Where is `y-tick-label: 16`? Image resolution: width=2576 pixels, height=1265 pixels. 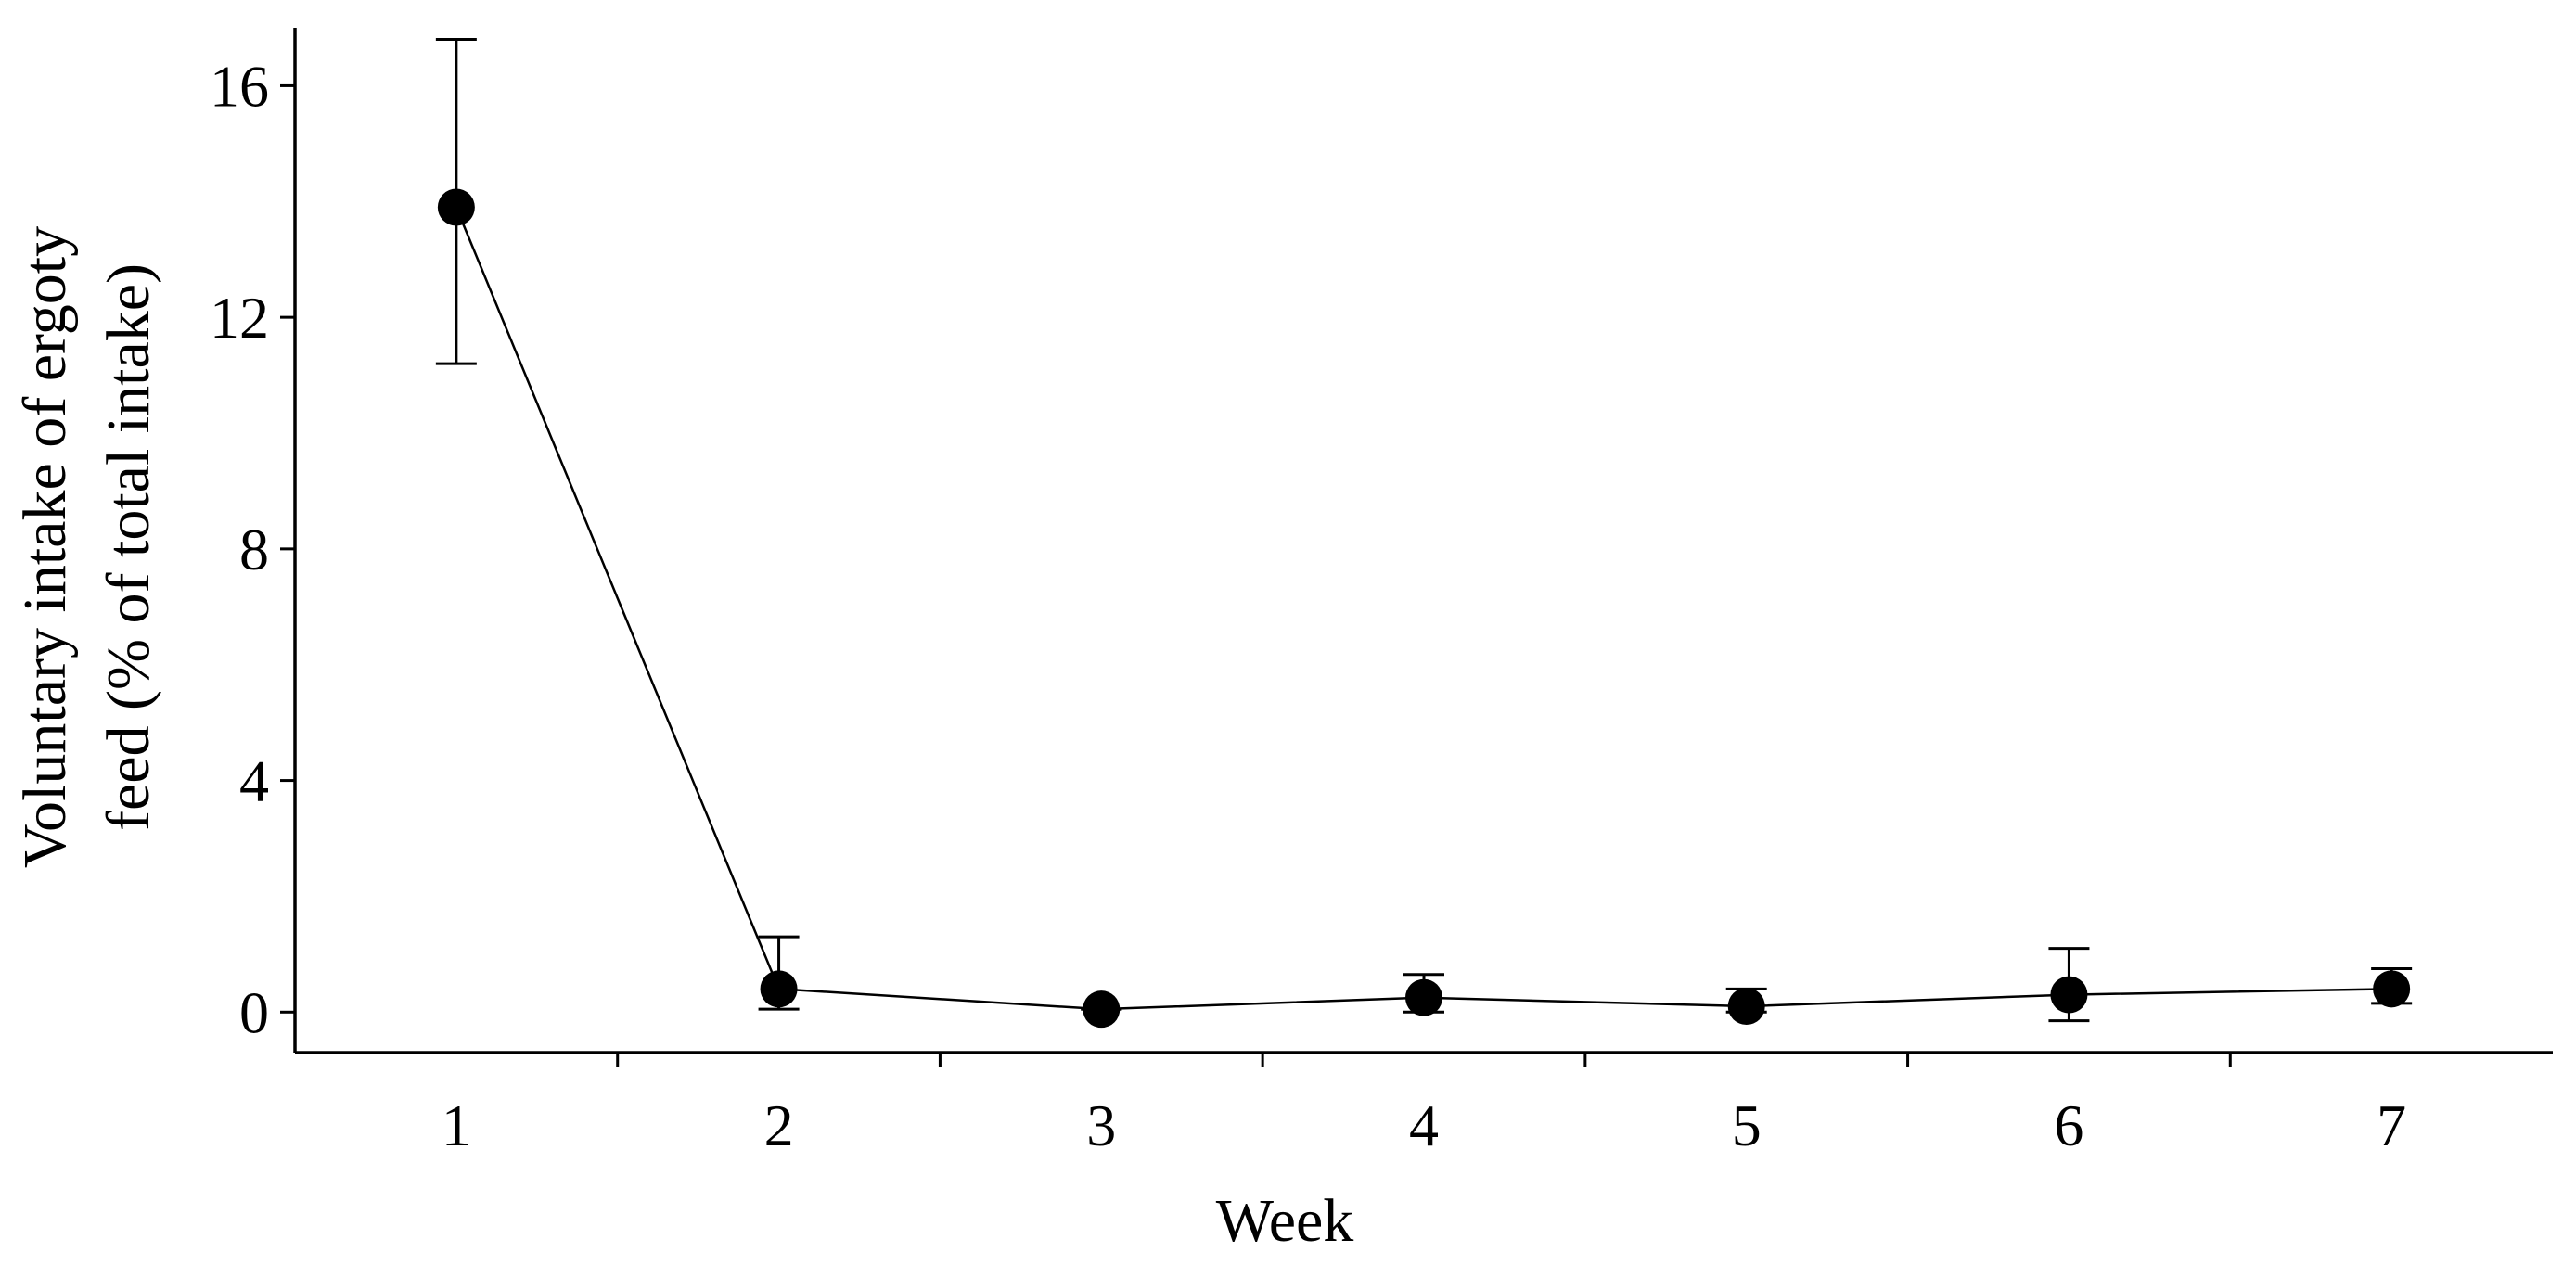
y-tick-label: 16 is located at coordinates (239, 86).